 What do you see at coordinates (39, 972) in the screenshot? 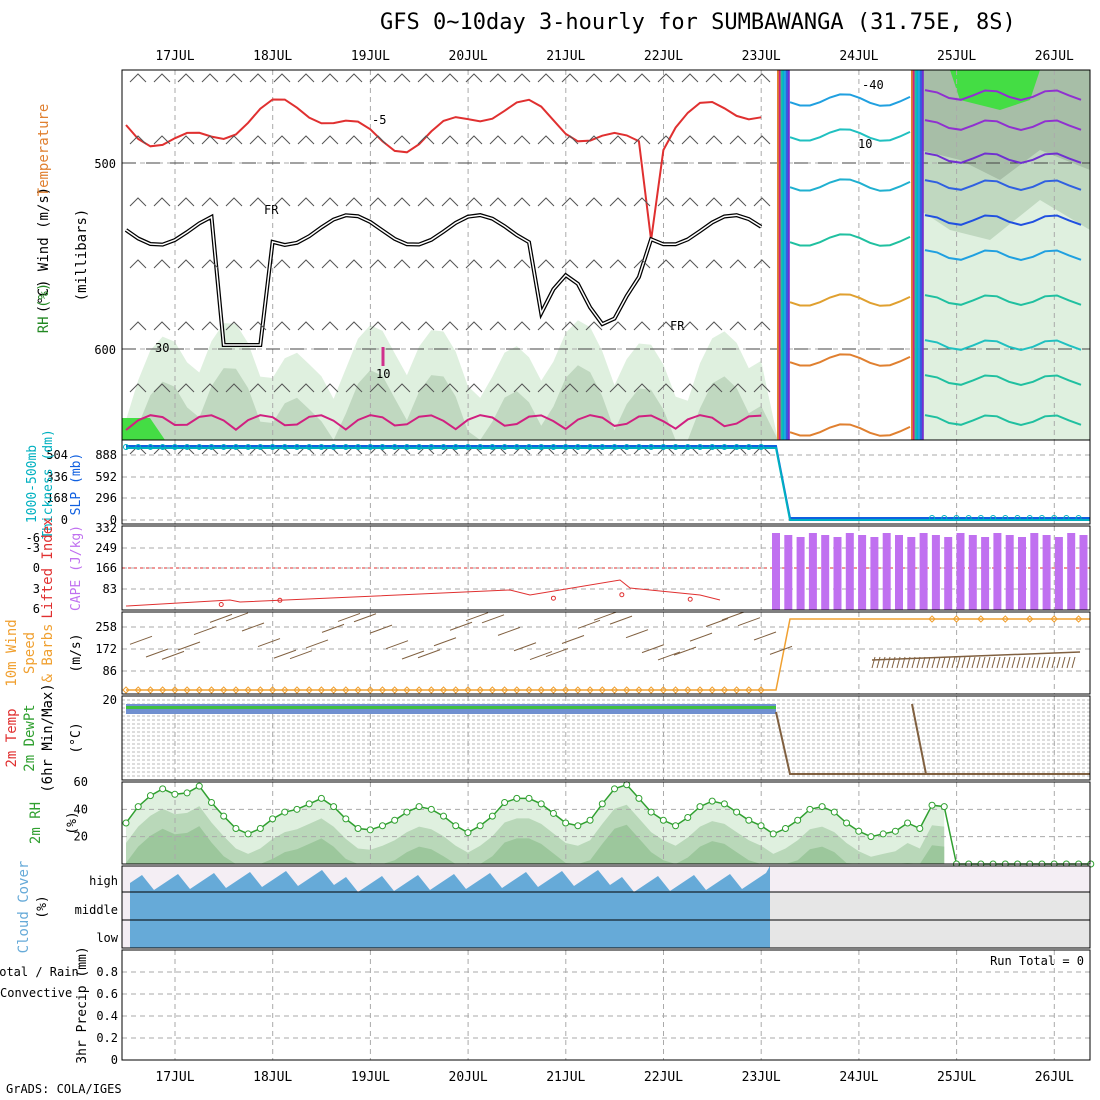
I see `precip-left-label-1: Total / Rain` at bounding box center [39, 972].